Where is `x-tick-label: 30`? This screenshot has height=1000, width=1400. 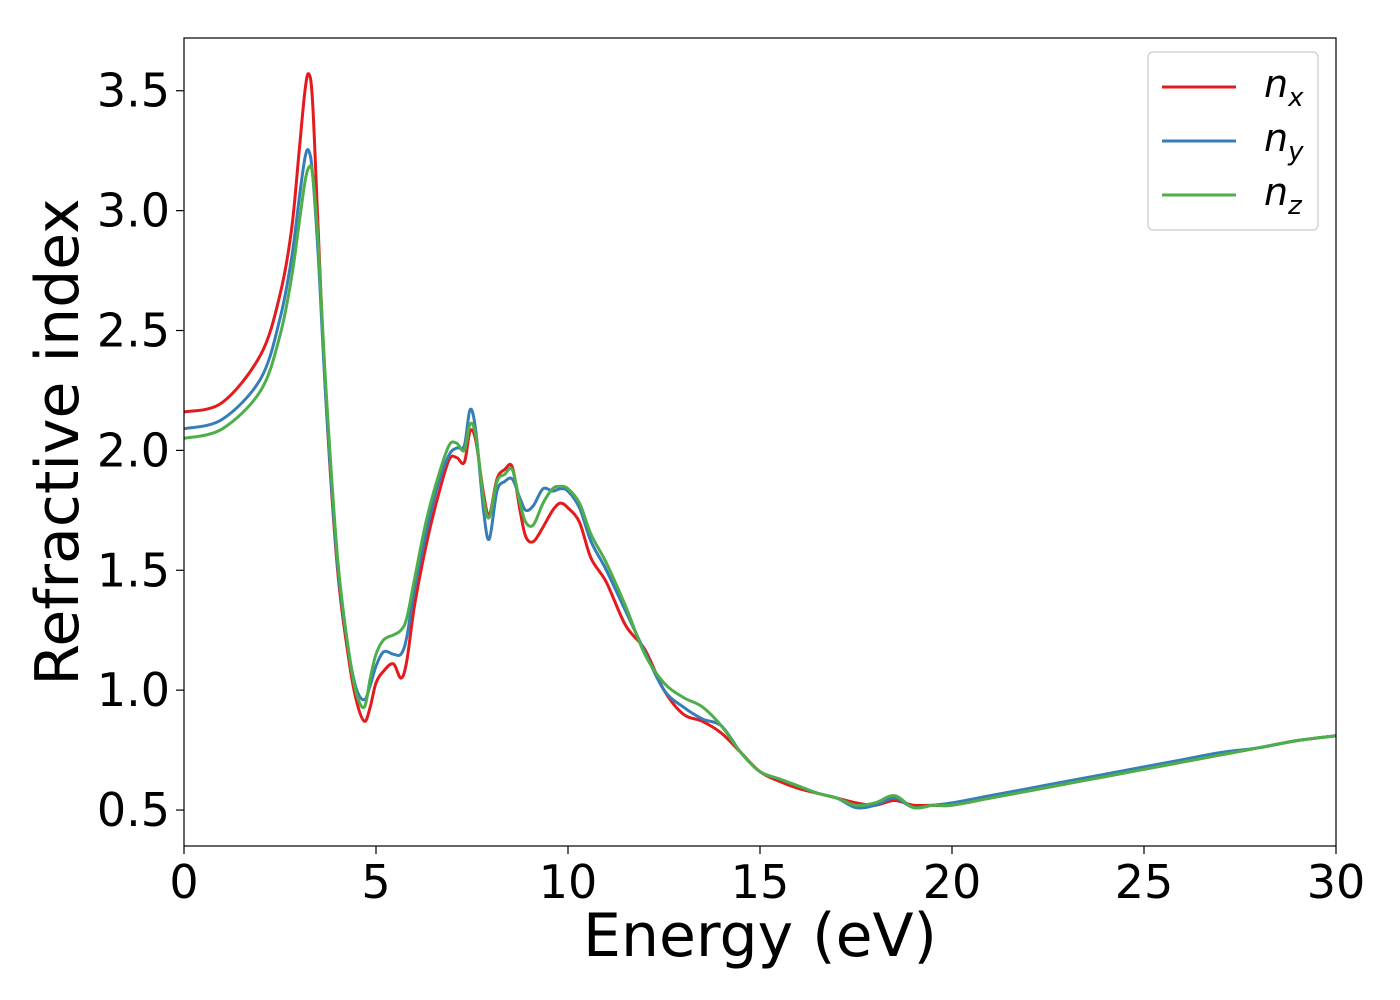 x-tick-label: 30 is located at coordinates (1336, 882).